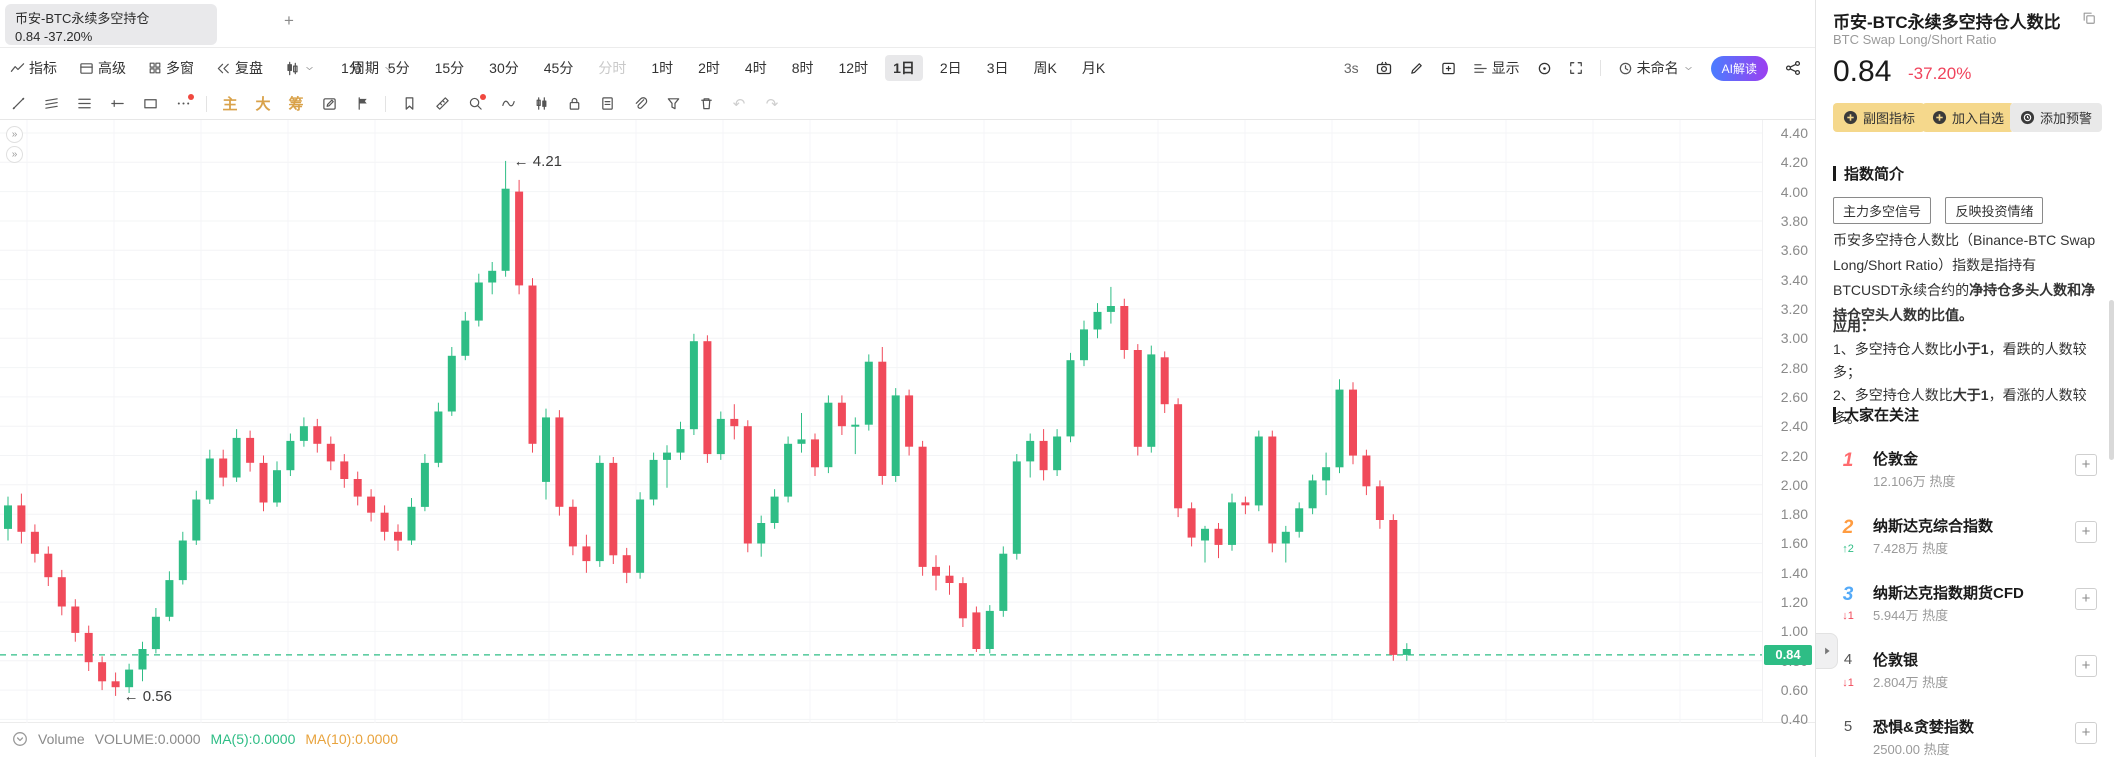 This screenshot has height=757, width=2116. Describe the element at coordinates (1794, 631) in the screenshot. I see `axis-tick-1.00: 1.00` at that location.